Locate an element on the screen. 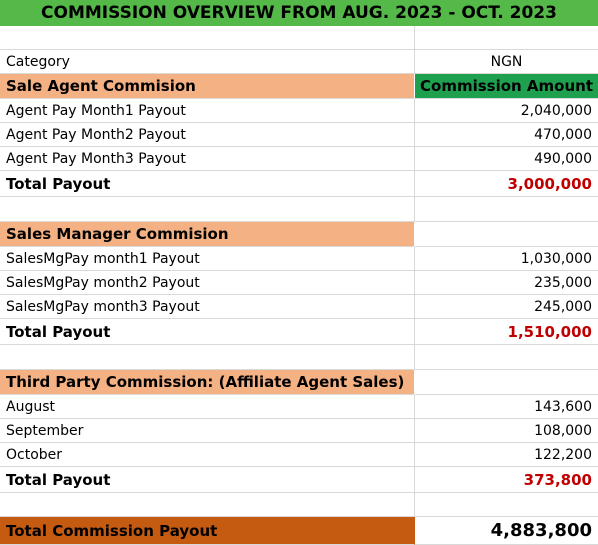 Image resolution: width=598 pixels, height=545 pixels. total-row: Total Payout 1,510,000 is located at coordinates (299, 332).